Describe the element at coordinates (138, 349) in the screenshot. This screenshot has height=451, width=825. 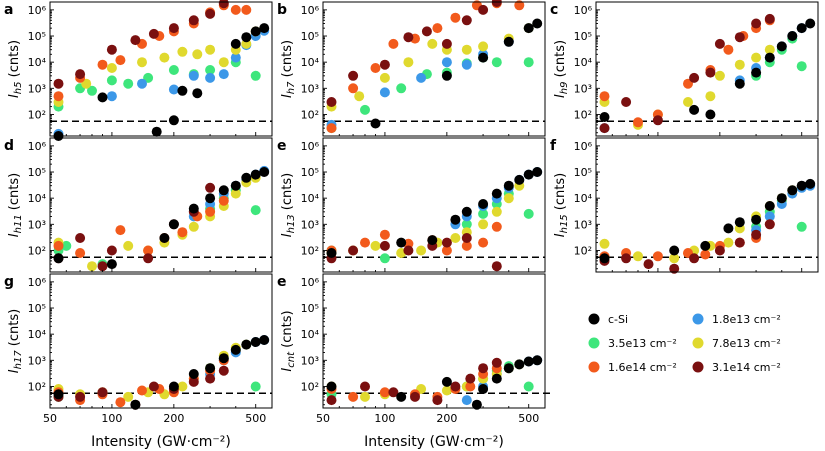
I see `panel-g-6: 10² 10³ 10⁴ 10⁵ 10⁶ 50 100 200 500 Ih17 (cnts) g` at that location.